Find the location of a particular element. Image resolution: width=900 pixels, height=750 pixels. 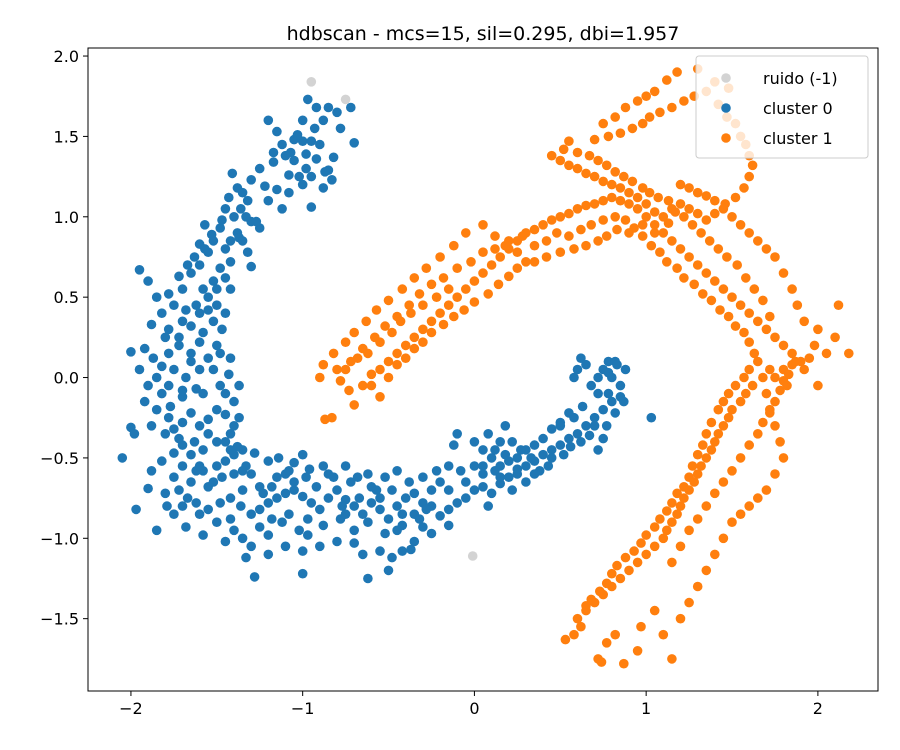

y-tick-label: 2.0 is located at coordinates (66, 56).